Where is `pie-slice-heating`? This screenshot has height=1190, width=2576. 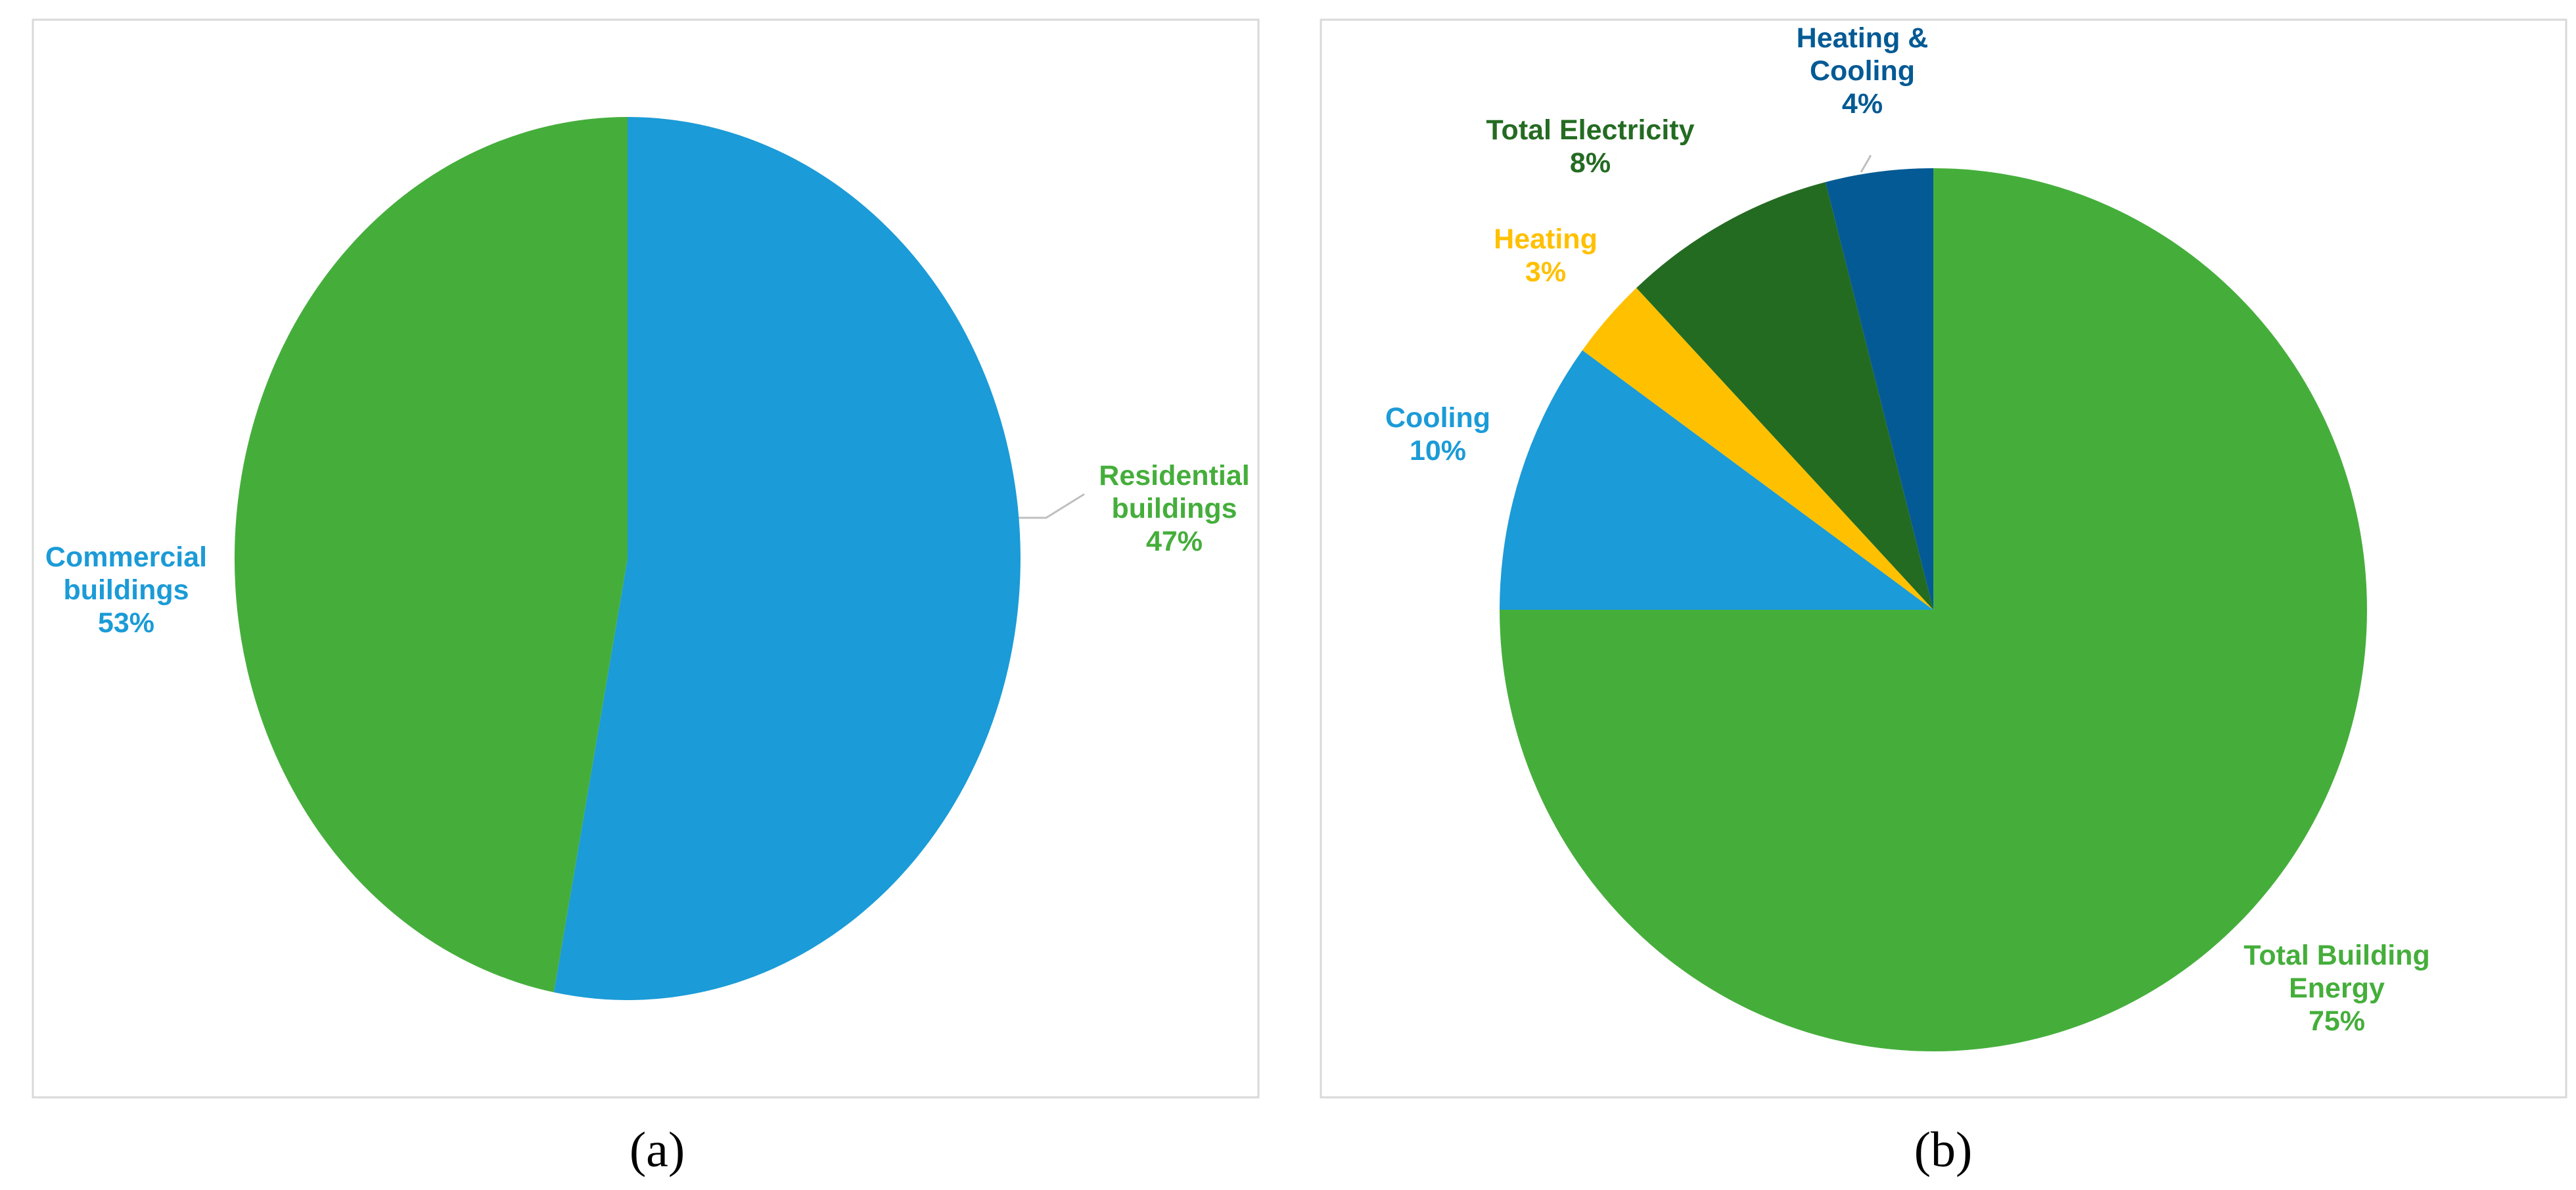
pie-slice-heating is located at coordinates (1757, 449).